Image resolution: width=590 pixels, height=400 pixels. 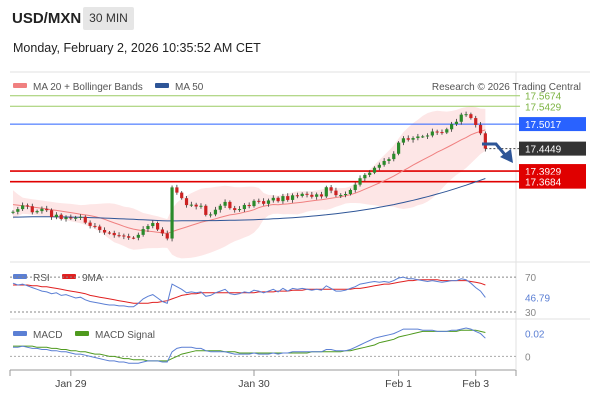 What do you see at coordinates (47, 18) in the screenshot?
I see `symbol-title: USD/MXN` at bounding box center [47, 18].